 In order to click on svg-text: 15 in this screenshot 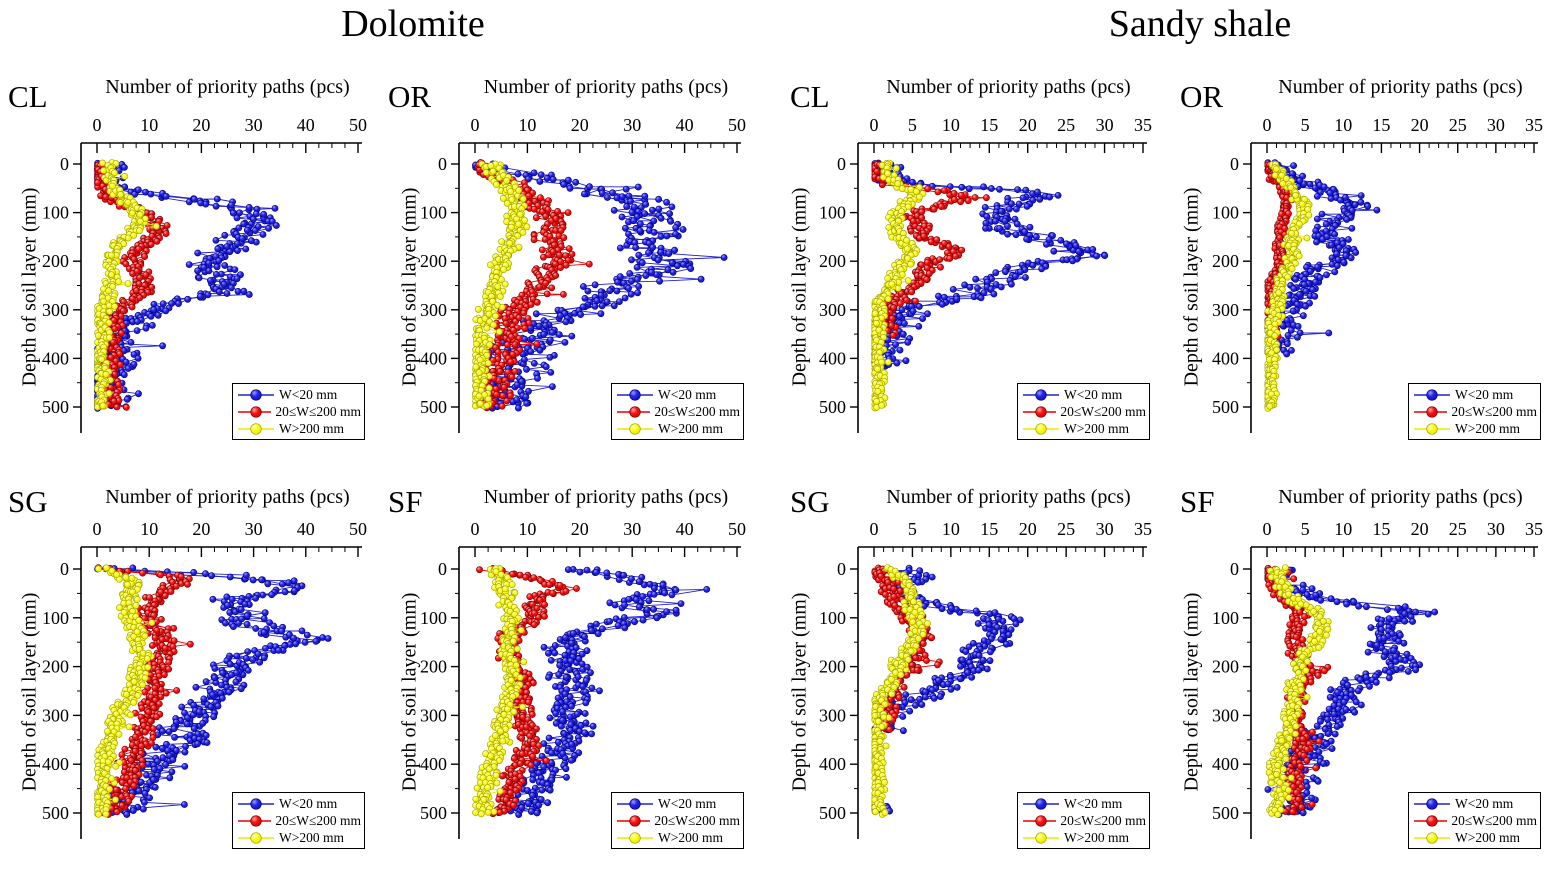, I will do `click(1381, 125)`.